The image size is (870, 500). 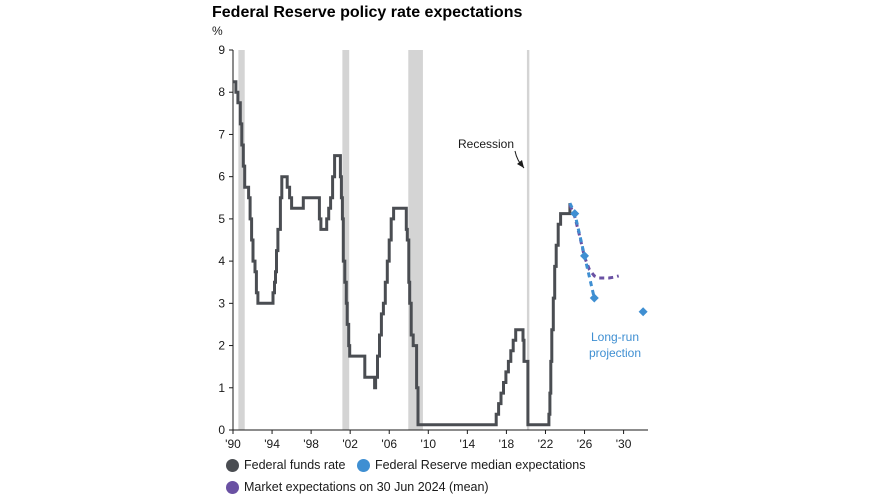 I want to click on y-tick-label: 1, so click(x=221, y=388).